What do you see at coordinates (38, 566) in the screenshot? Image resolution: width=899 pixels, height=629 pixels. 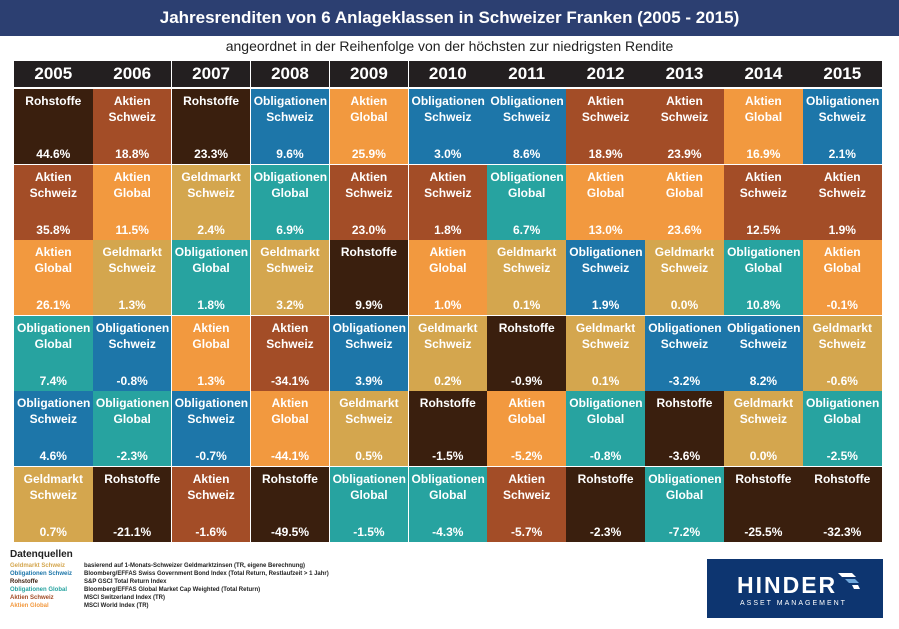 I see `source-name: Geldmarkt Schweiz` at bounding box center [38, 566].